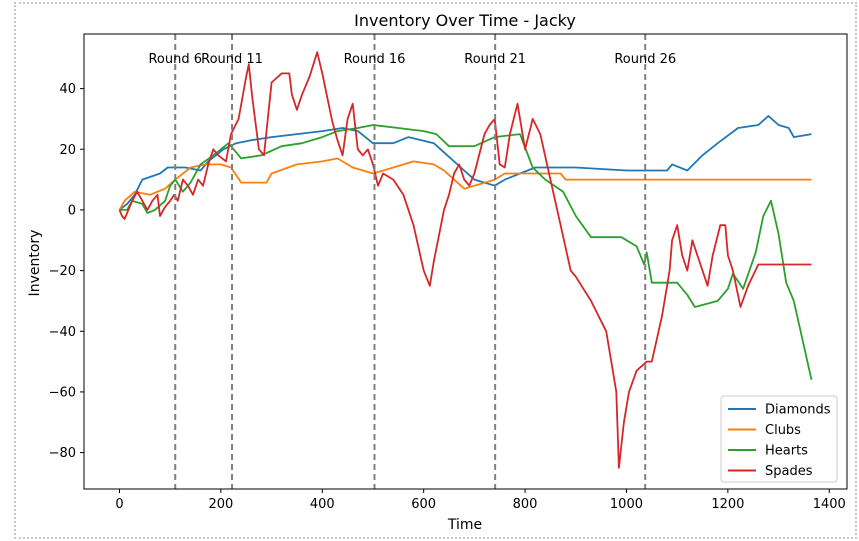 This screenshot has height=541, width=859. What do you see at coordinates (786, 451) in the screenshot?
I see `legend-label-hearts: Hearts` at bounding box center [786, 451].